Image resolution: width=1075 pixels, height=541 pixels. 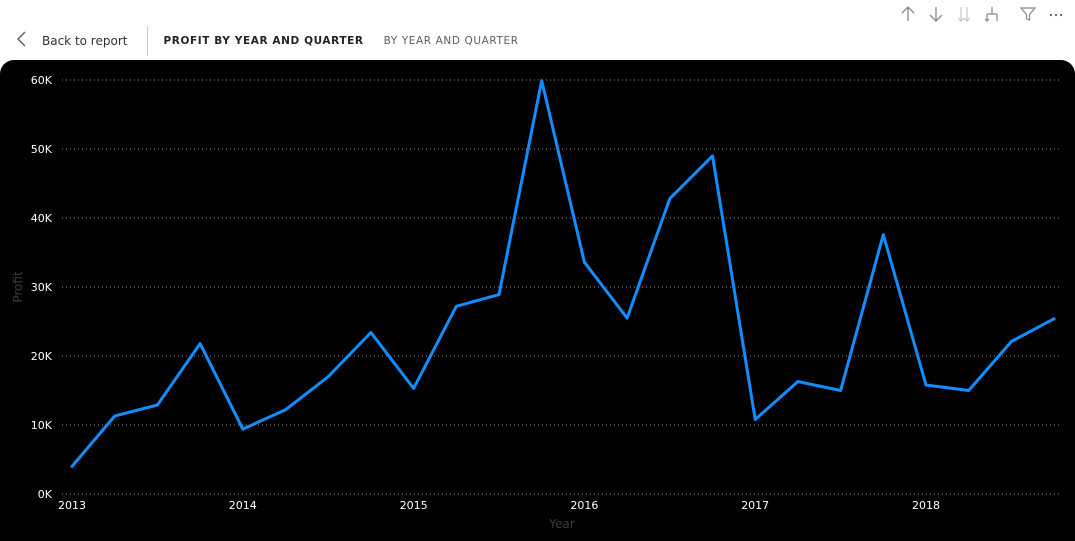 I want to click on chevron-left-icon, so click(x=22, y=41).